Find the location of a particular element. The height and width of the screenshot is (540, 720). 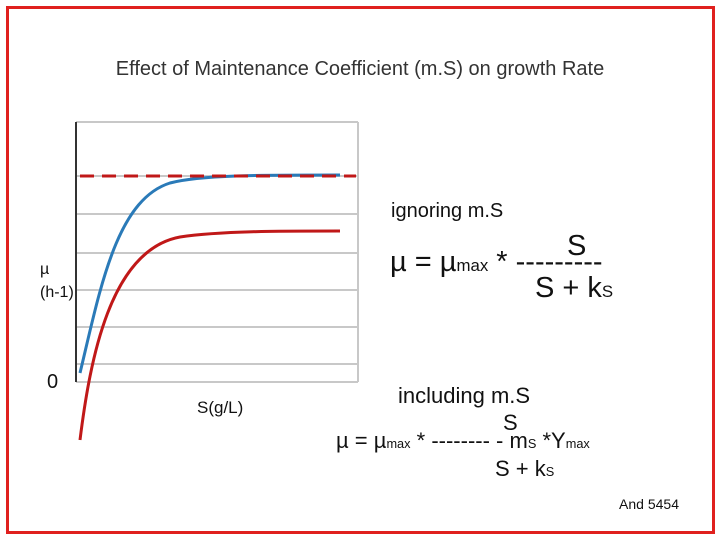

eq2-times: *Y is located at coordinates (551, 440).